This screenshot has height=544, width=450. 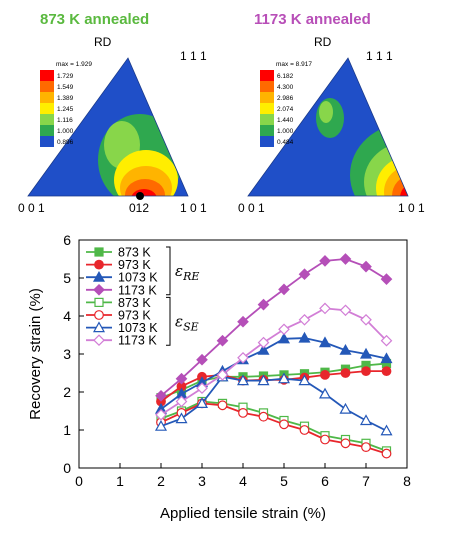 I want to click on panel-rd-label-873K: RD, so click(x=103, y=42).